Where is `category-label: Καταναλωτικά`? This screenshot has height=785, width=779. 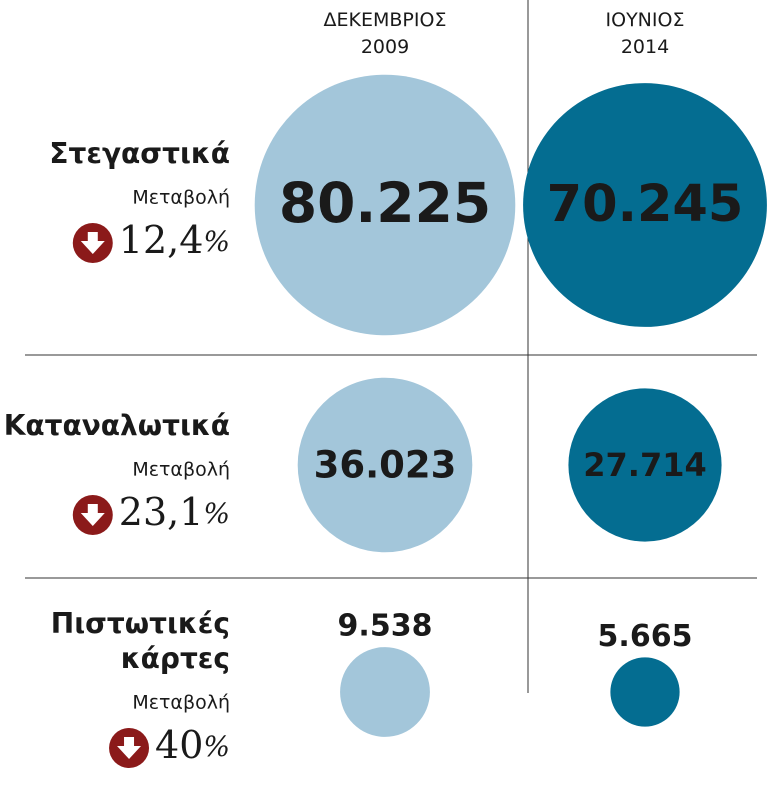
category-label: Καταναλωτικά is located at coordinates (117, 425).